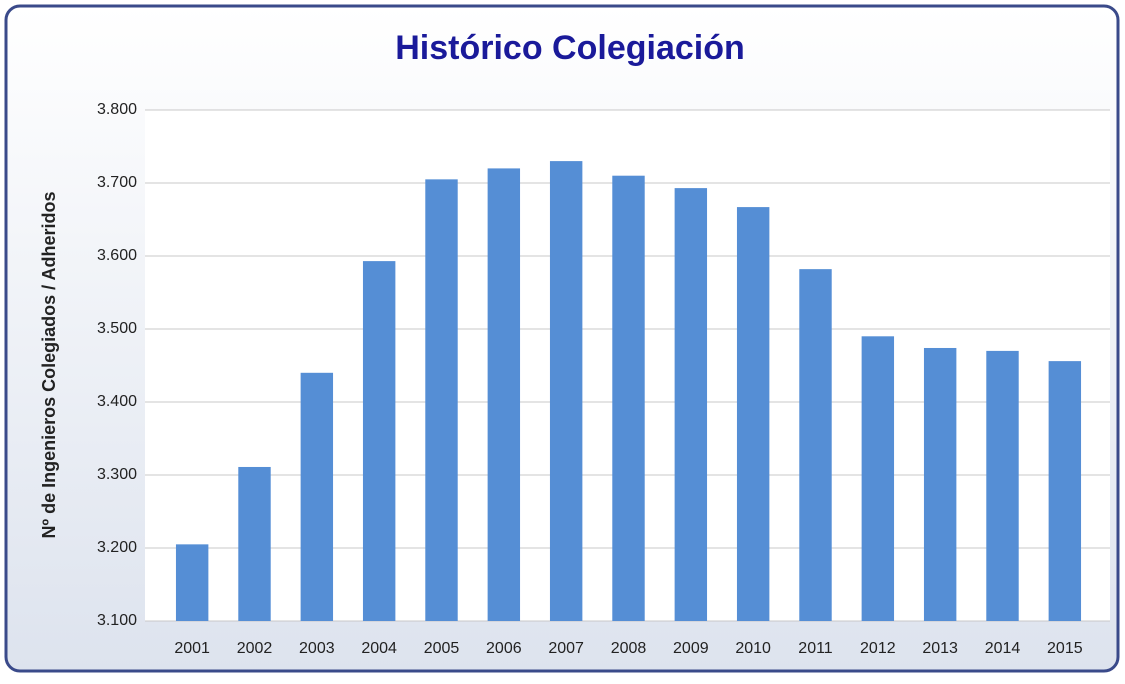 The width and height of the screenshot is (1125, 684). What do you see at coordinates (117, 255) in the screenshot?
I see `y-tick-label: 3.600` at bounding box center [117, 255].